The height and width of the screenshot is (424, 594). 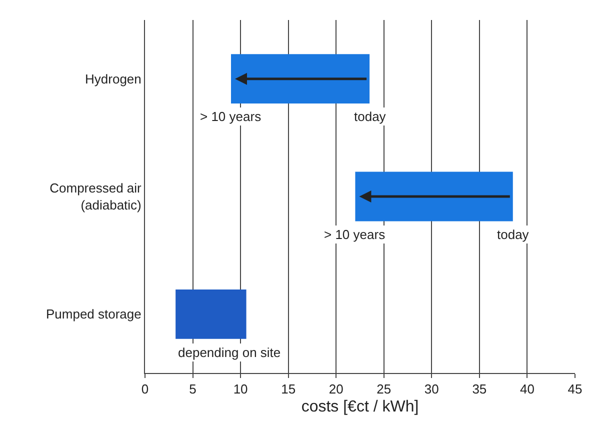 I want to click on x-tick-label: 20, so click(x=336, y=389).